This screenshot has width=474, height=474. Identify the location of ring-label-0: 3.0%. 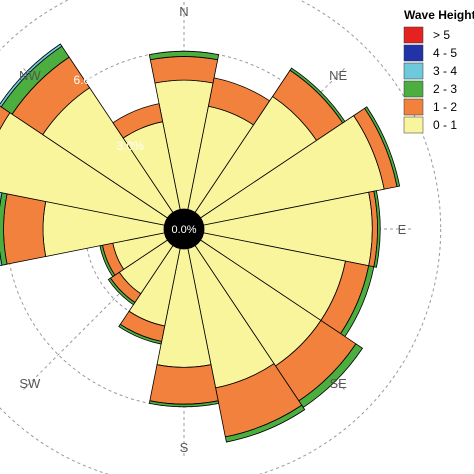
(130, 146).